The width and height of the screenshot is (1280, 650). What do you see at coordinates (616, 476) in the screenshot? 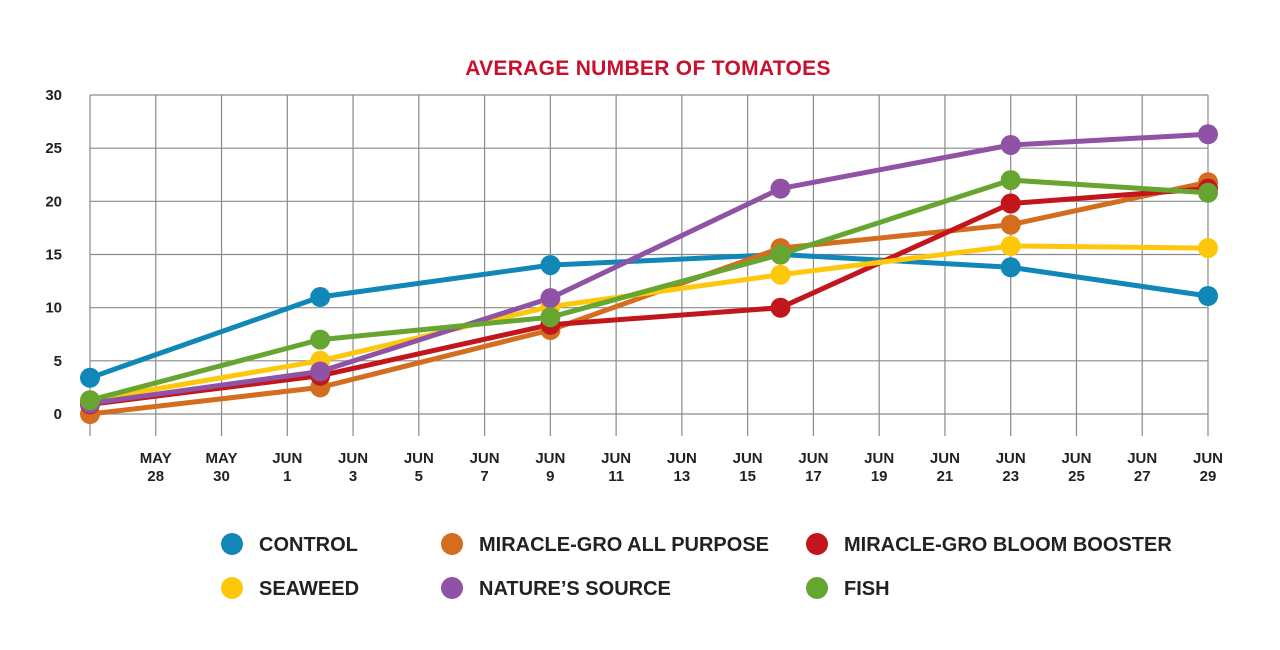
I see `x-tick-label-day: 11` at bounding box center [616, 476].